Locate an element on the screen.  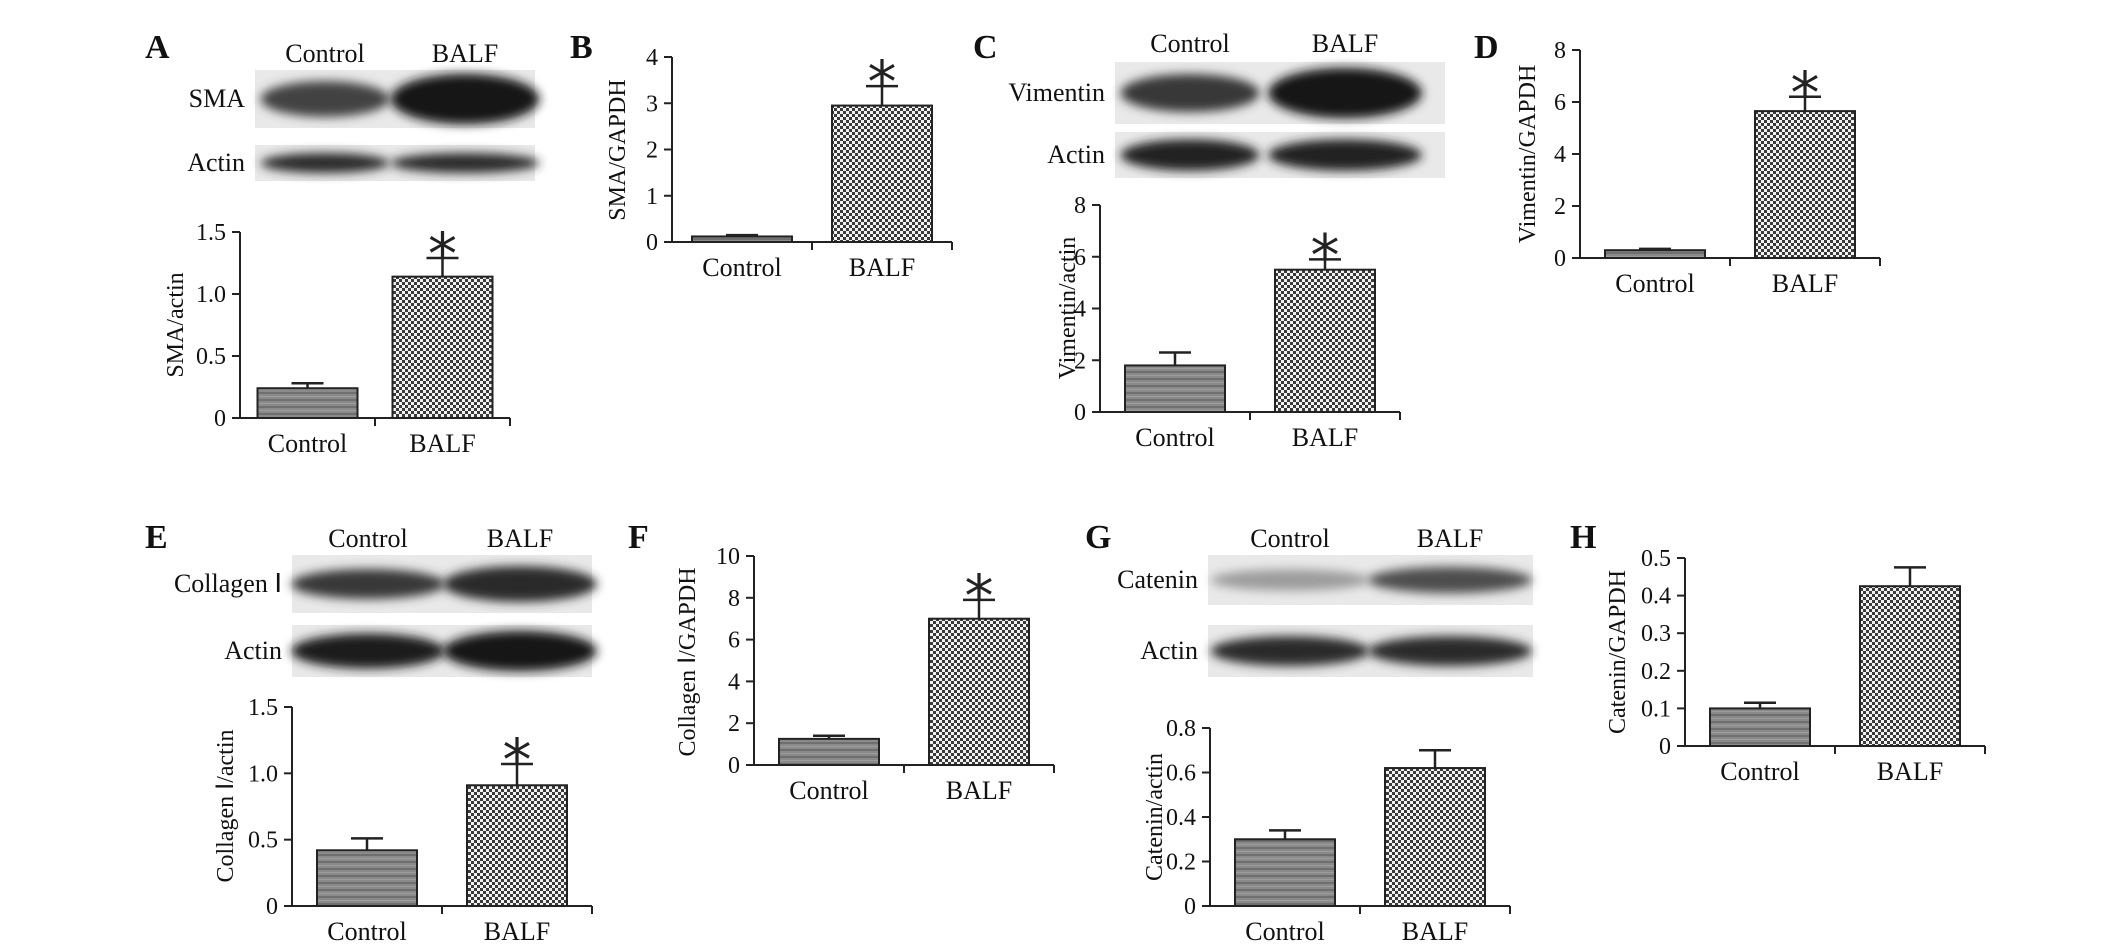
panel-letter-a: A is located at coordinates (157, 47).